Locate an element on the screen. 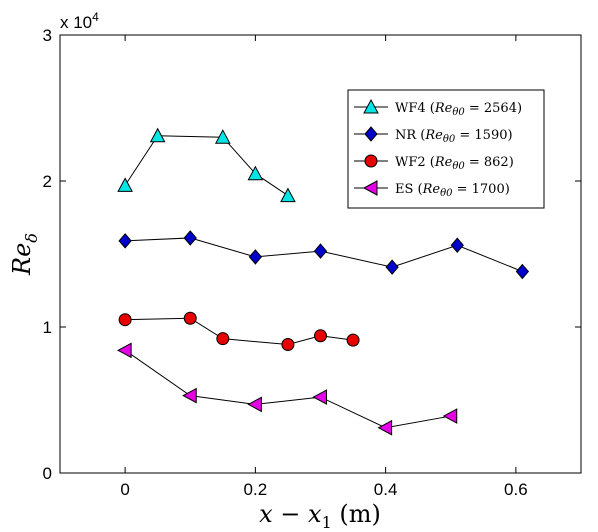  x-axis-title: x − x1 (m) is located at coordinates (320, 516).